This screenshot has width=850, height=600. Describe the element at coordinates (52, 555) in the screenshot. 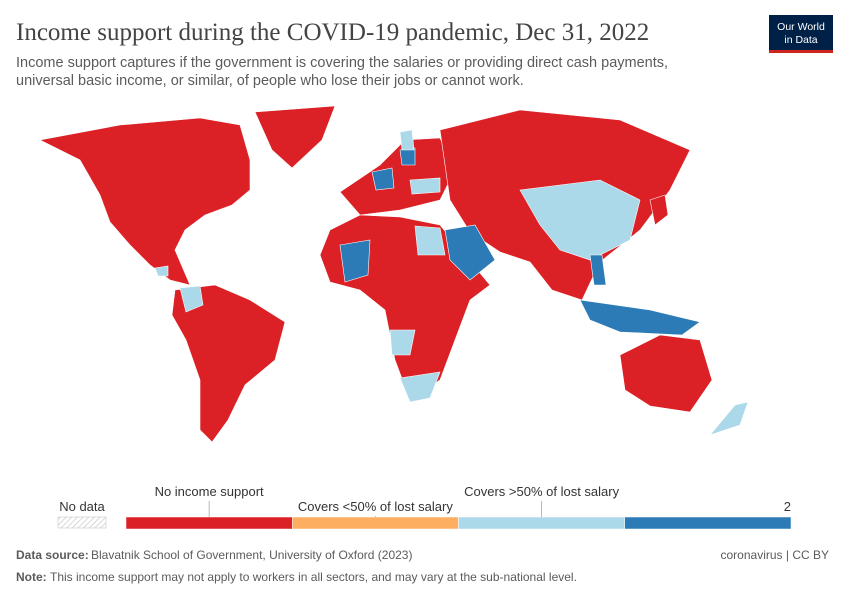

I see `source-label: Data source:` at that location.